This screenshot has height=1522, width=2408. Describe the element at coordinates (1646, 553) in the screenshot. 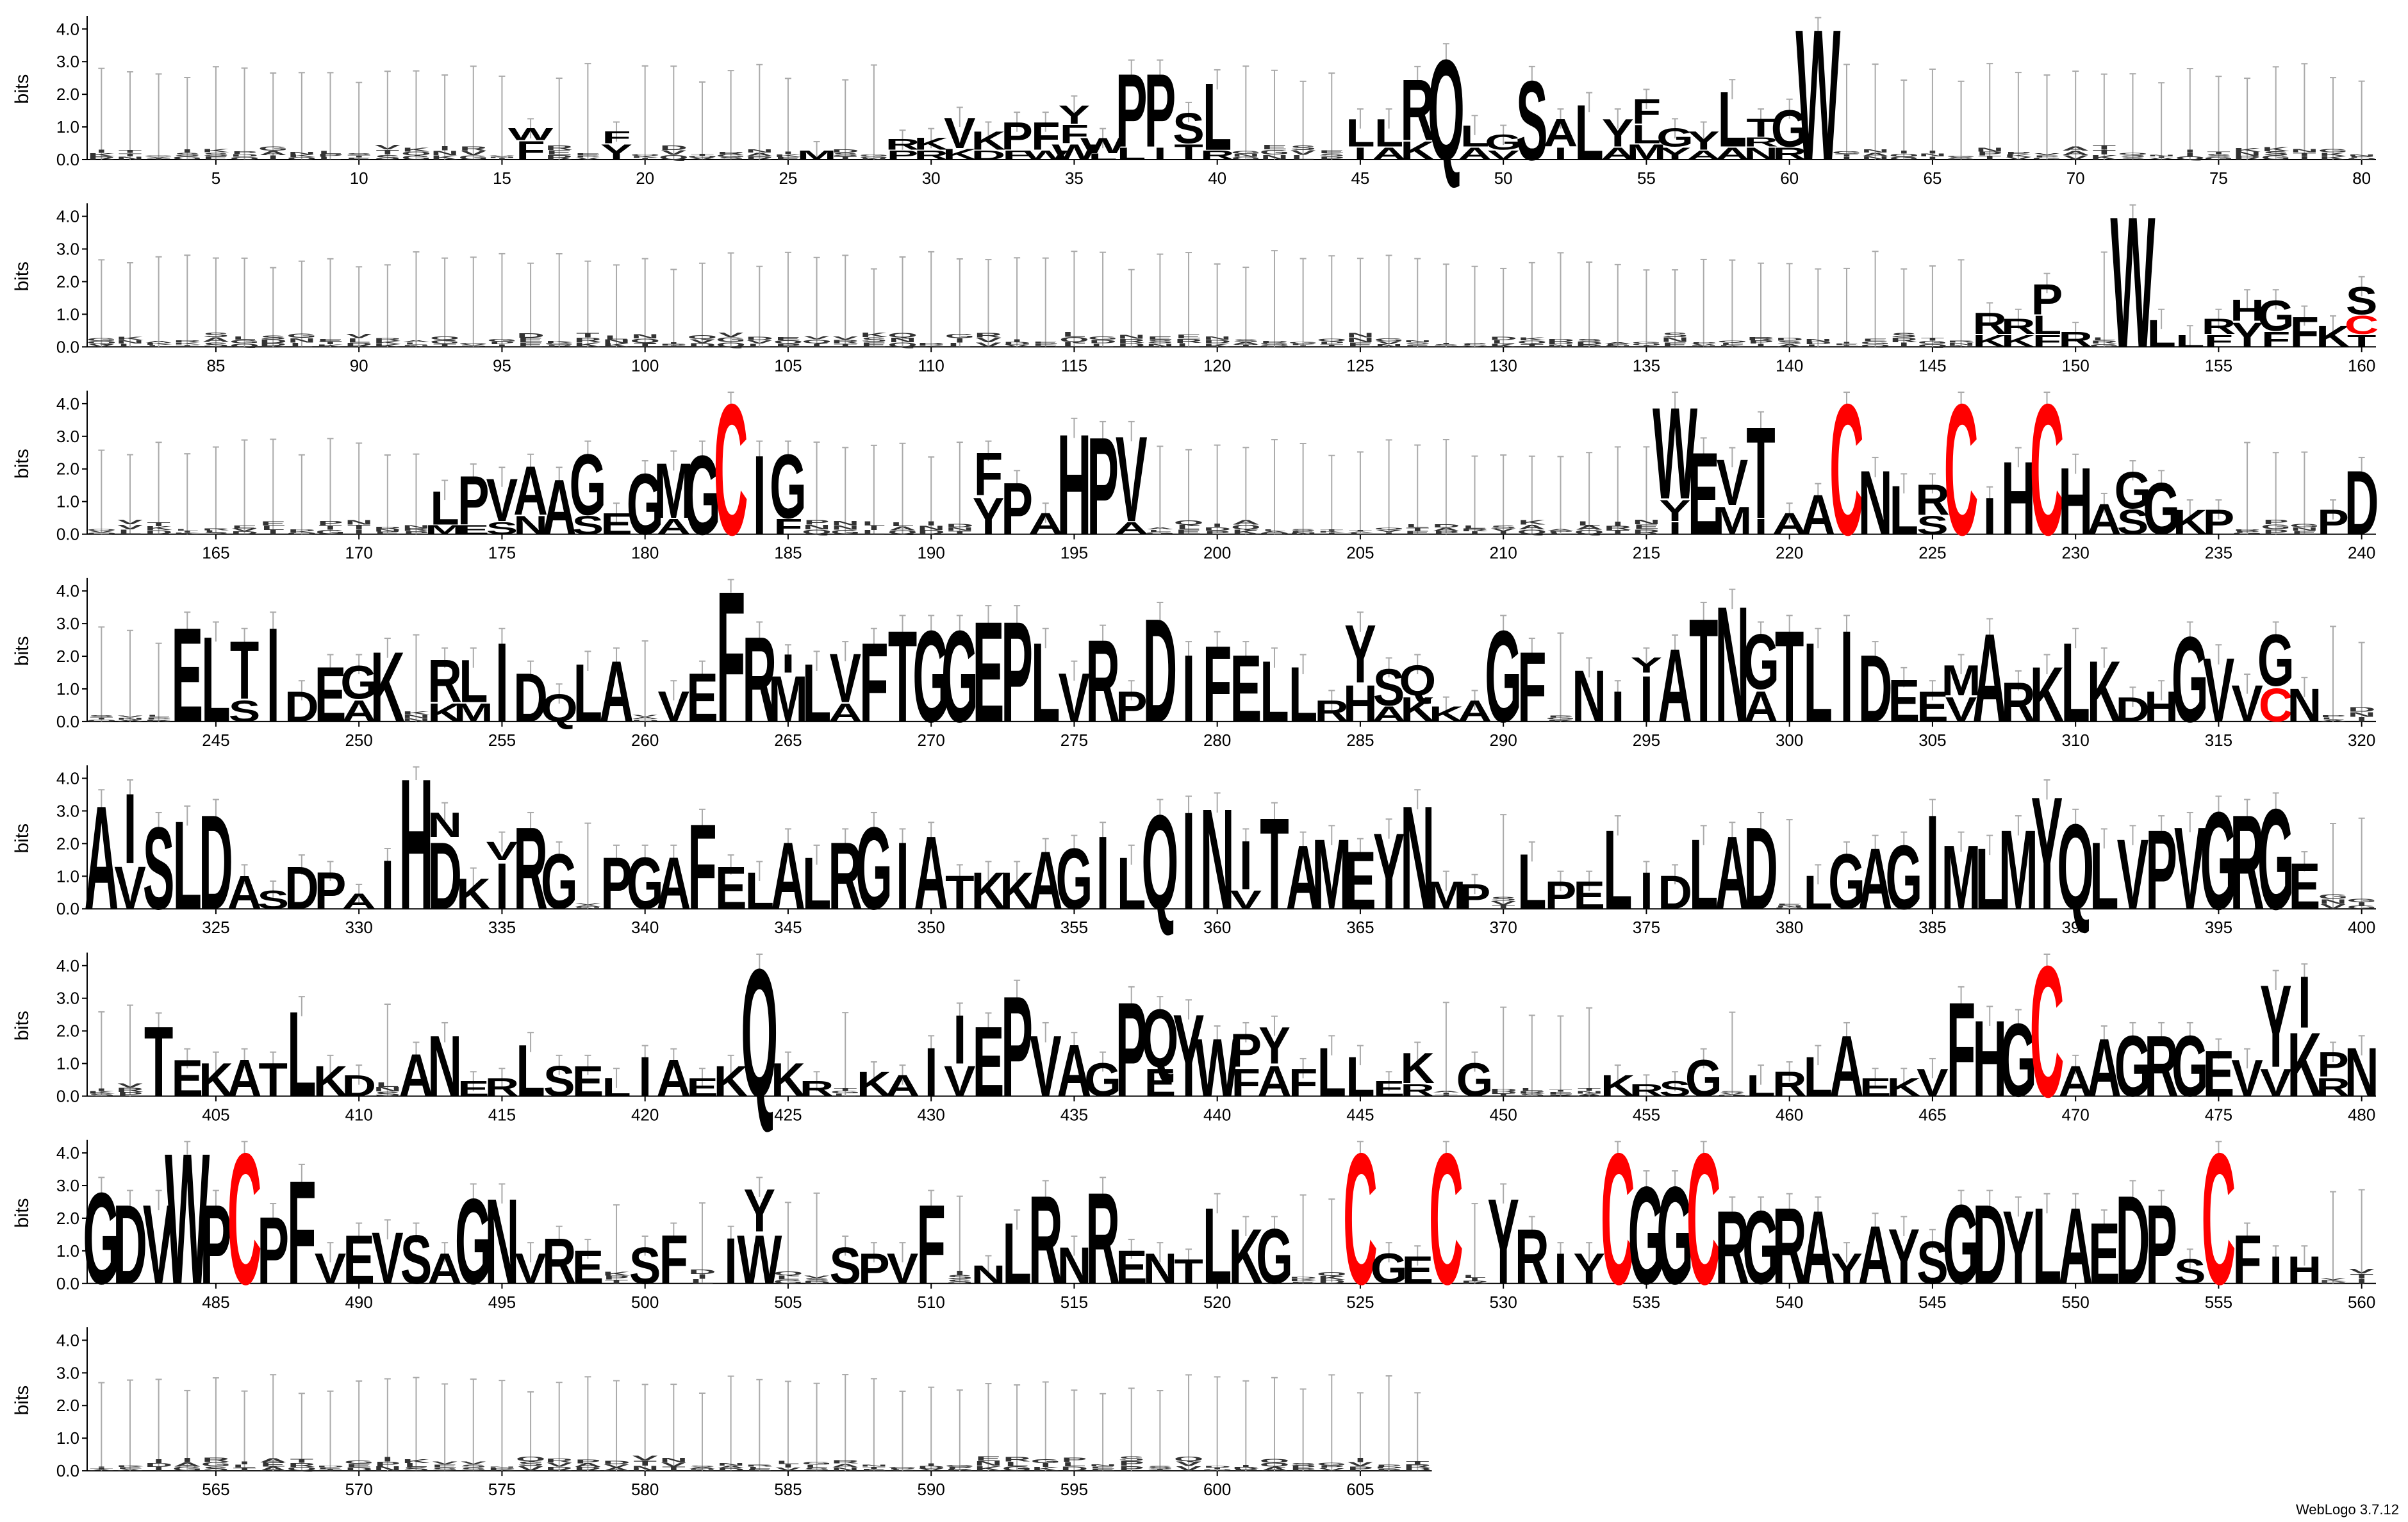

I see `x-tick-label: 215` at that location.